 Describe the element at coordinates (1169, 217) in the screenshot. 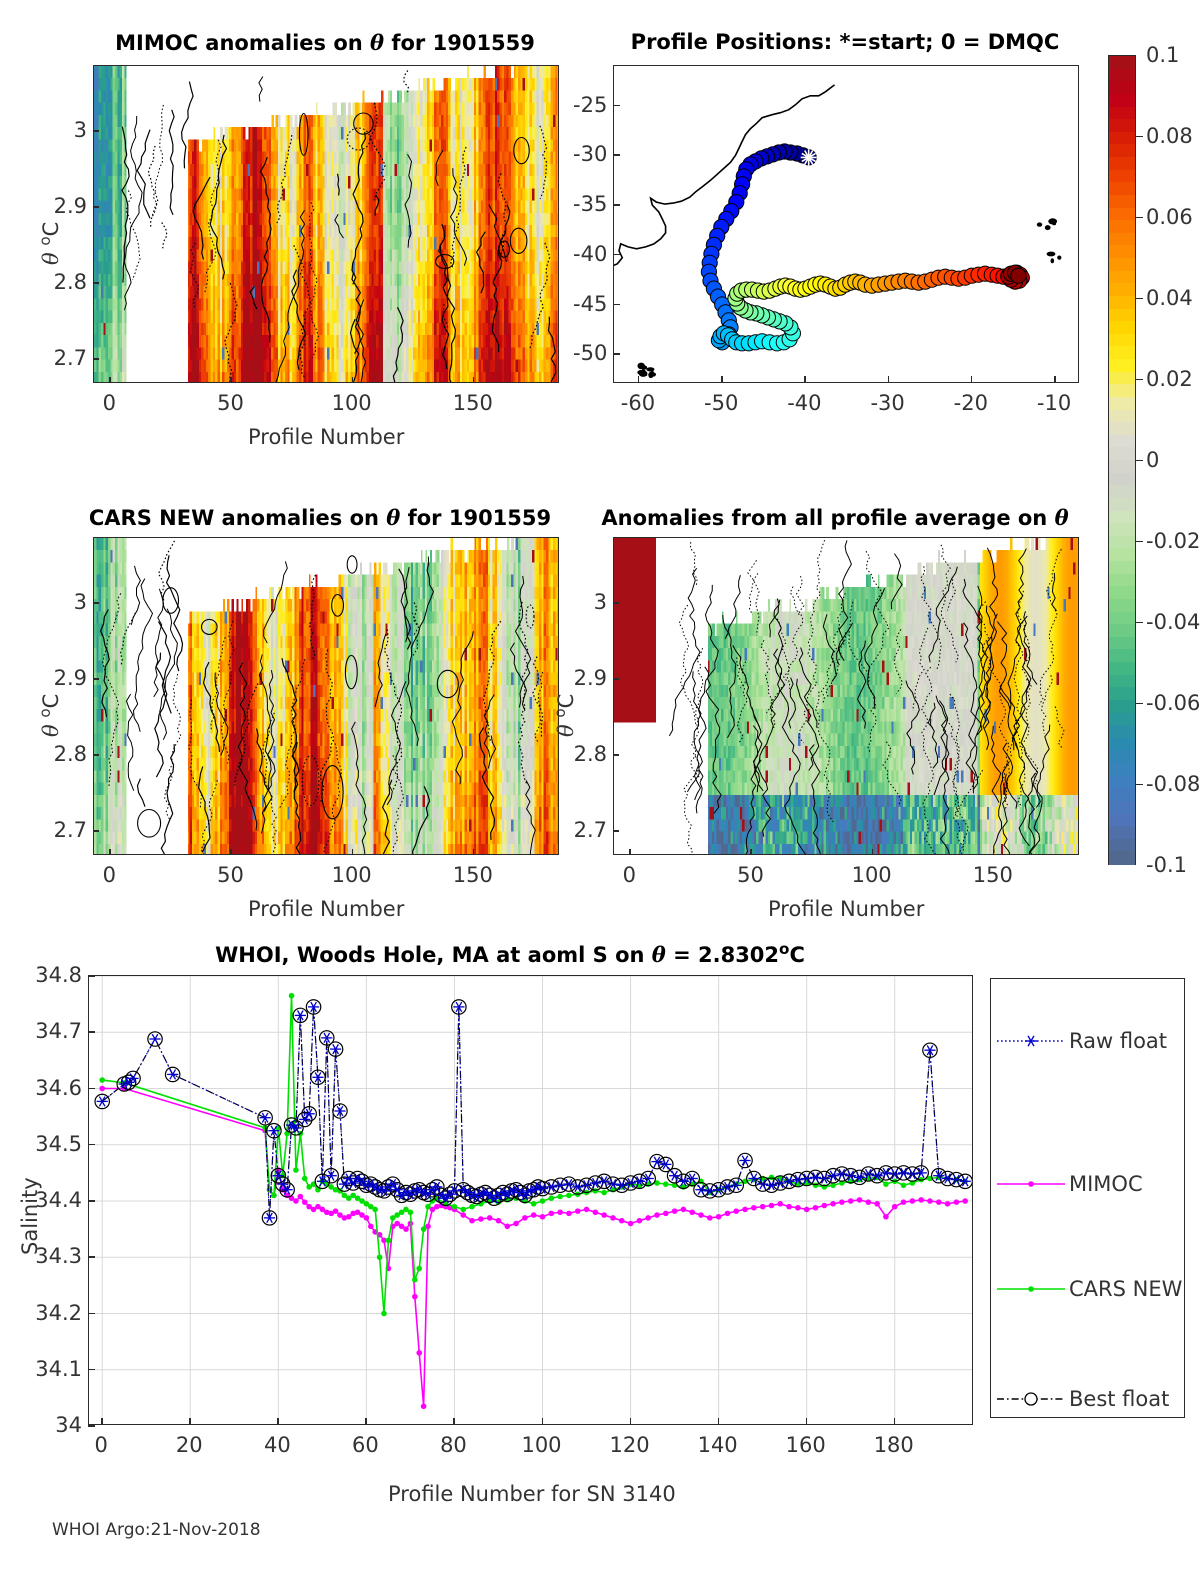

I see `colorbar-tick-label: 0.06` at that location.